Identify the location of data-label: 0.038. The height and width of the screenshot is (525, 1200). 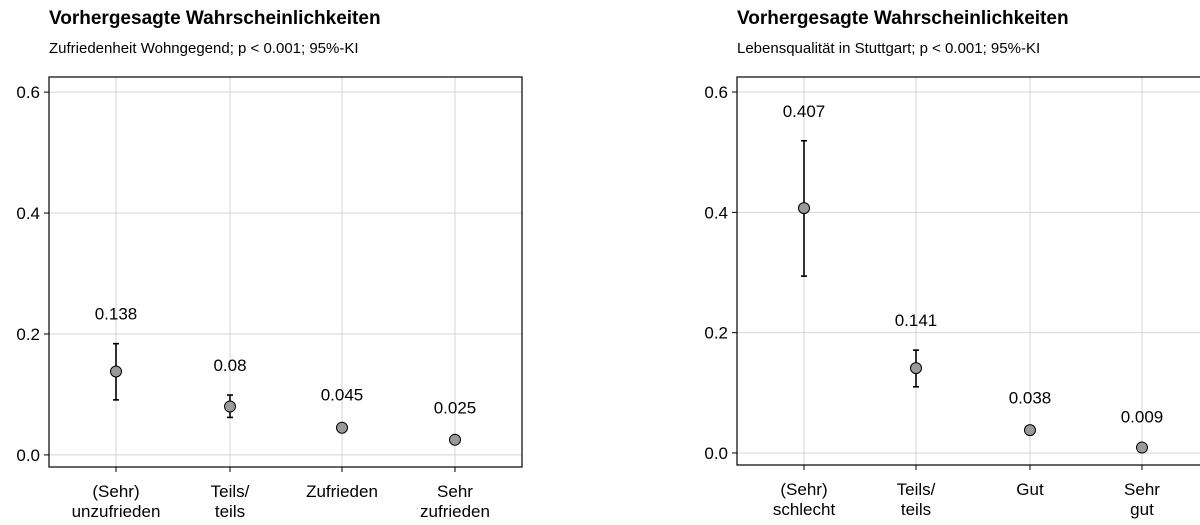
(1030, 398).